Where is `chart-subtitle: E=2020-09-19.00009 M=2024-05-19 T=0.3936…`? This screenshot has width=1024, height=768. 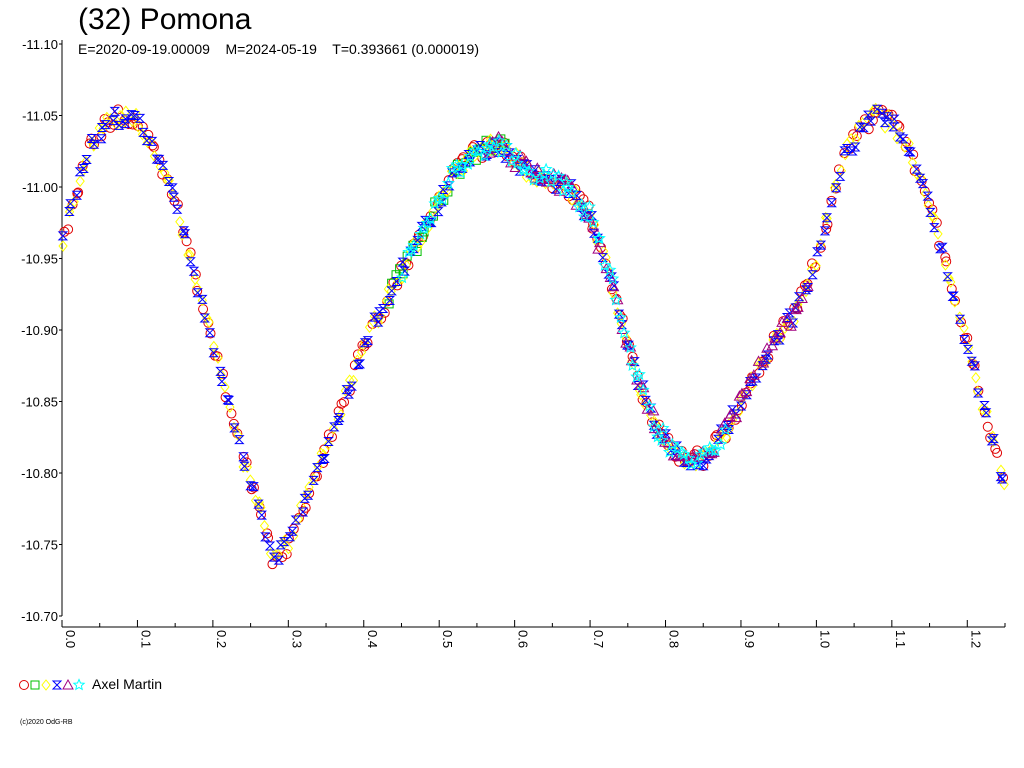 chart-subtitle: E=2020-09-19.00009 M=2024-05-19 T=0.3936… is located at coordinates (278, 49).